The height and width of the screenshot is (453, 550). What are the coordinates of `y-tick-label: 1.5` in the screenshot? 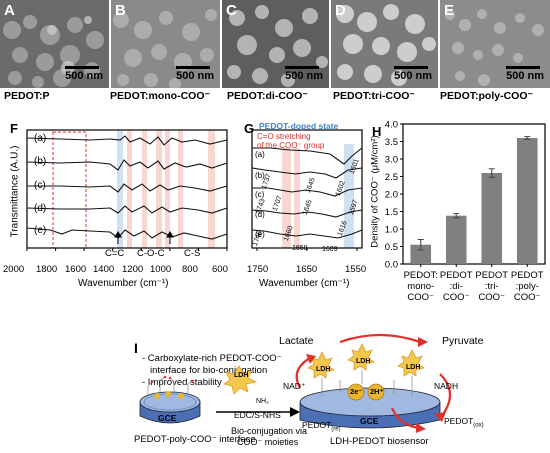 It's located at (391, 212).